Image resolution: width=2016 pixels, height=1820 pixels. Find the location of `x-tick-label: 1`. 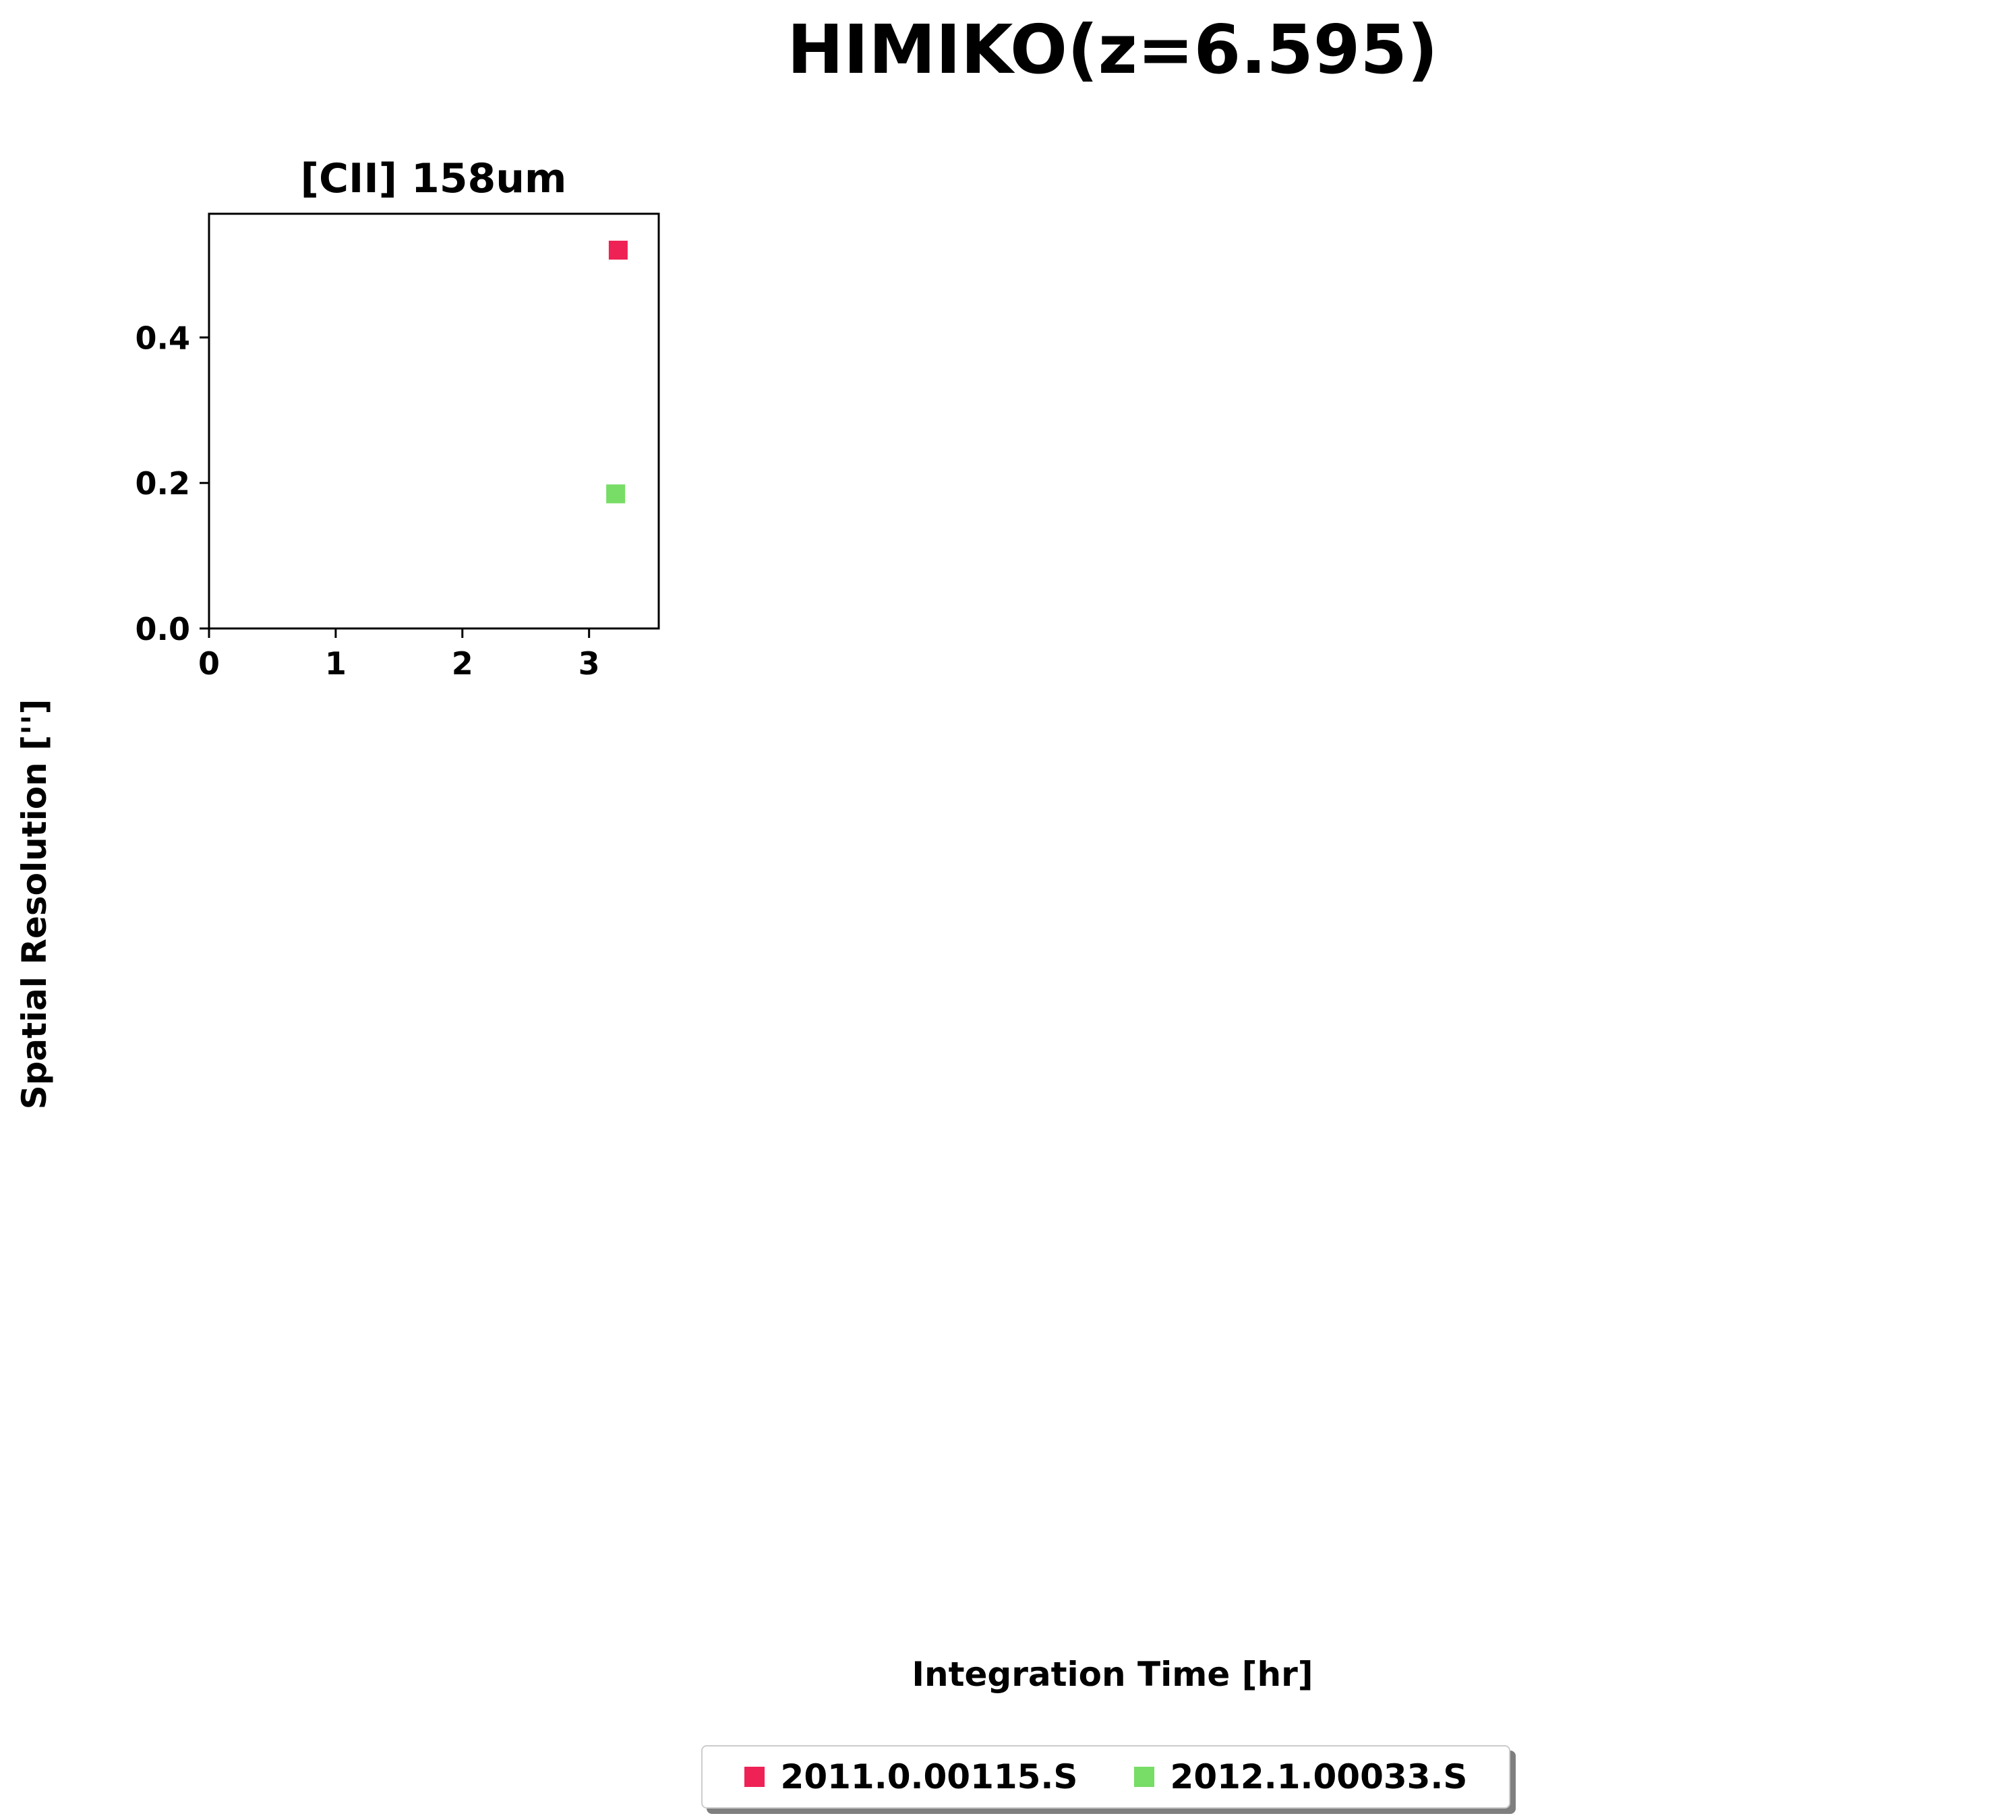

x-tick-label: 1 is located at coordinates (336, 664).